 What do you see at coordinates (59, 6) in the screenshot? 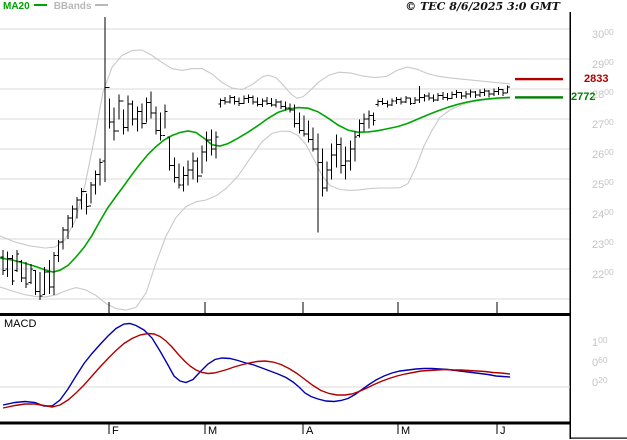
I see `legend: MA20 BBands` at bounding box center [59, 6].